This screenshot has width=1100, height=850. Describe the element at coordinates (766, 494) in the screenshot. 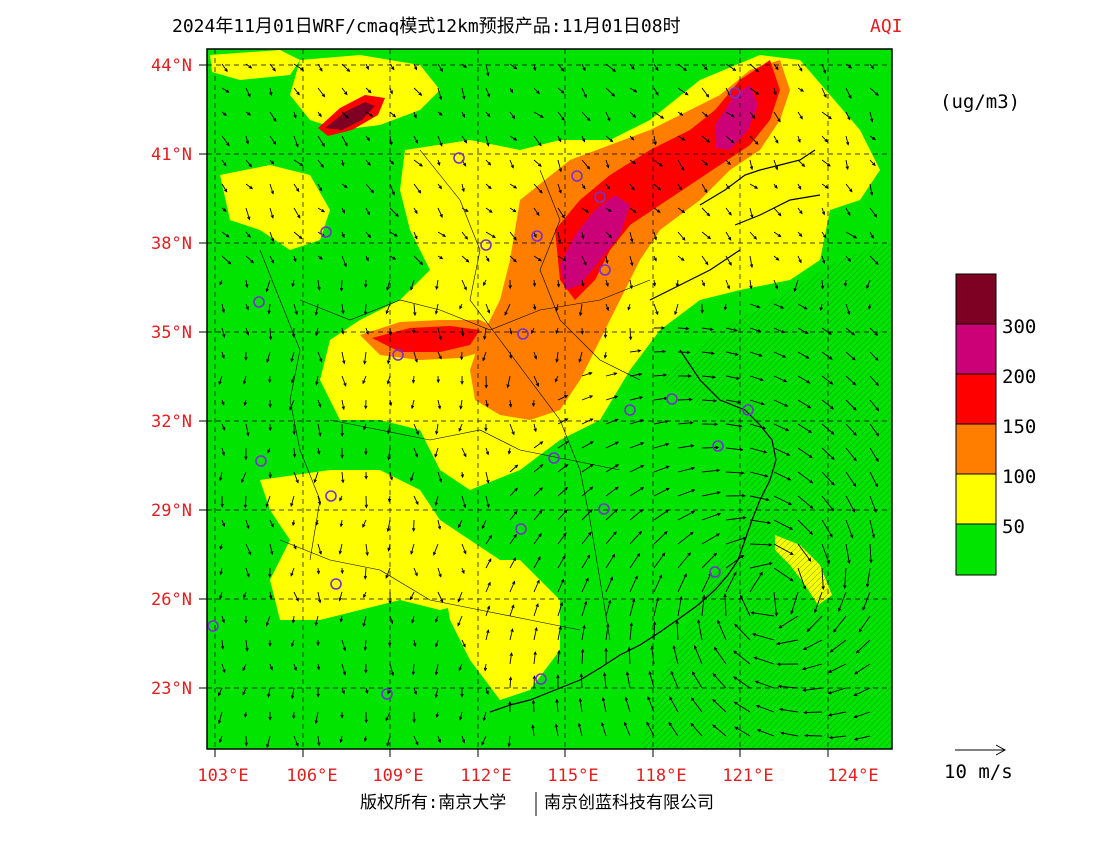

I see `sea-area` at that location.